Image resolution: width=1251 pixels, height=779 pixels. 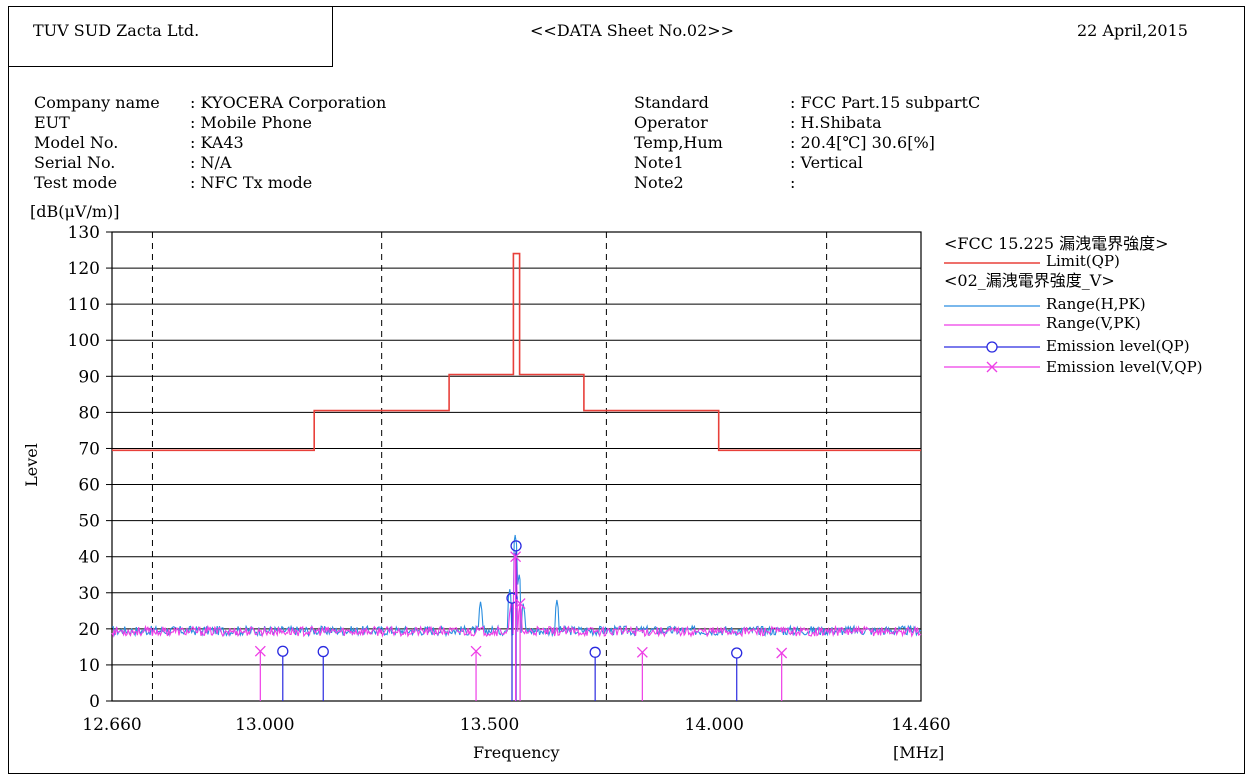 What do you see at coordinates (632, 30) in the screenshot?
I see `sheet-title: <<DATA Sheet No.02>>` at bounding box center [632, 30].